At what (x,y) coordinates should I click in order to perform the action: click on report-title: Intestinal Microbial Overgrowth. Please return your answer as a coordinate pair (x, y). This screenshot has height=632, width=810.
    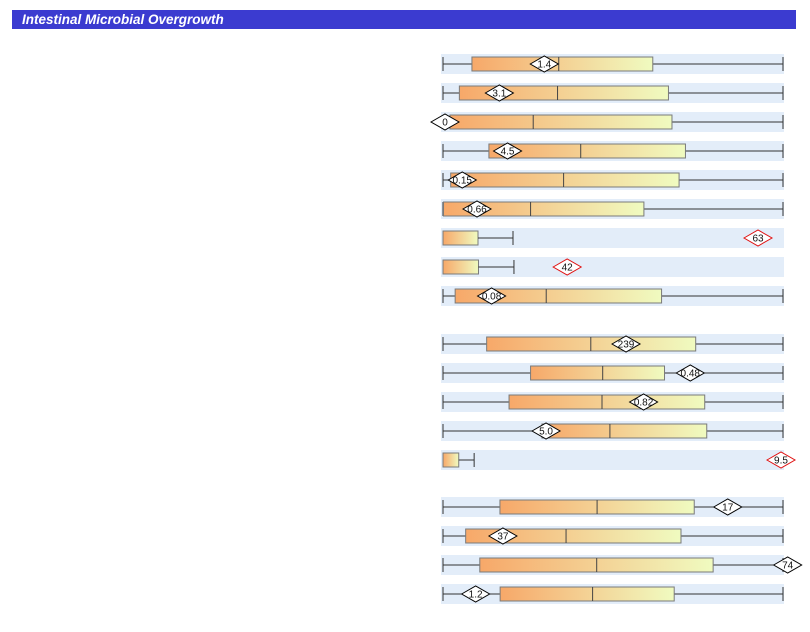
    Looking at the image, I should click on (123, 19).